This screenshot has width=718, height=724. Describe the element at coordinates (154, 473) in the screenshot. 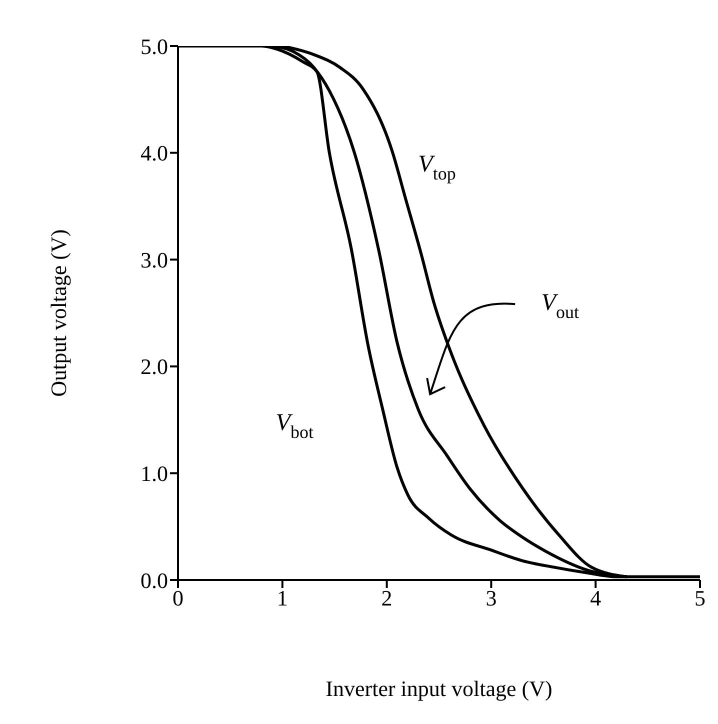

I see `y-tick-label: 1.0` at that location.